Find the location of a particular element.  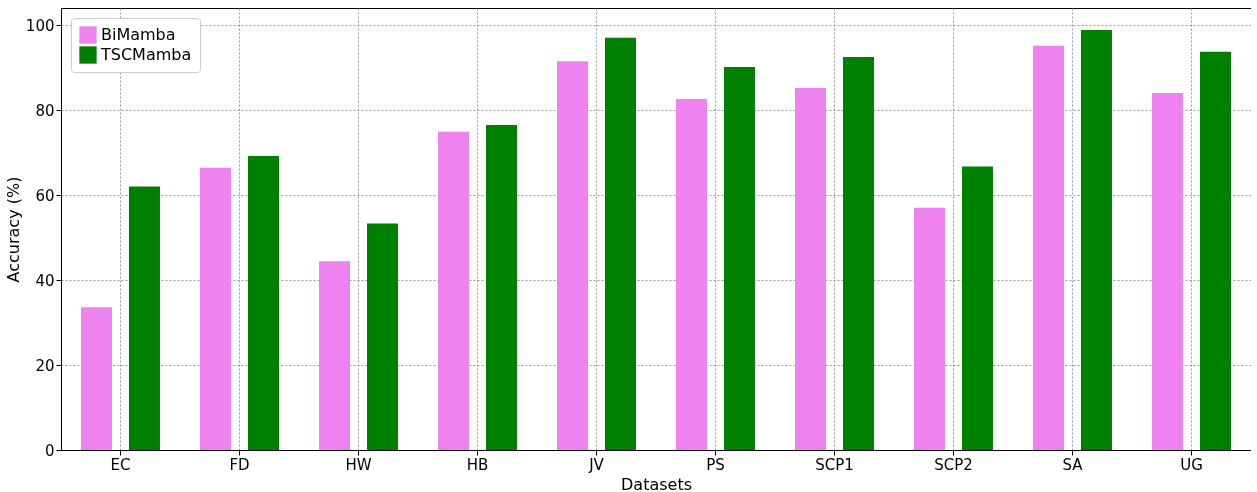

legend-label: TSCMamba is located at coordinates (146, 54).